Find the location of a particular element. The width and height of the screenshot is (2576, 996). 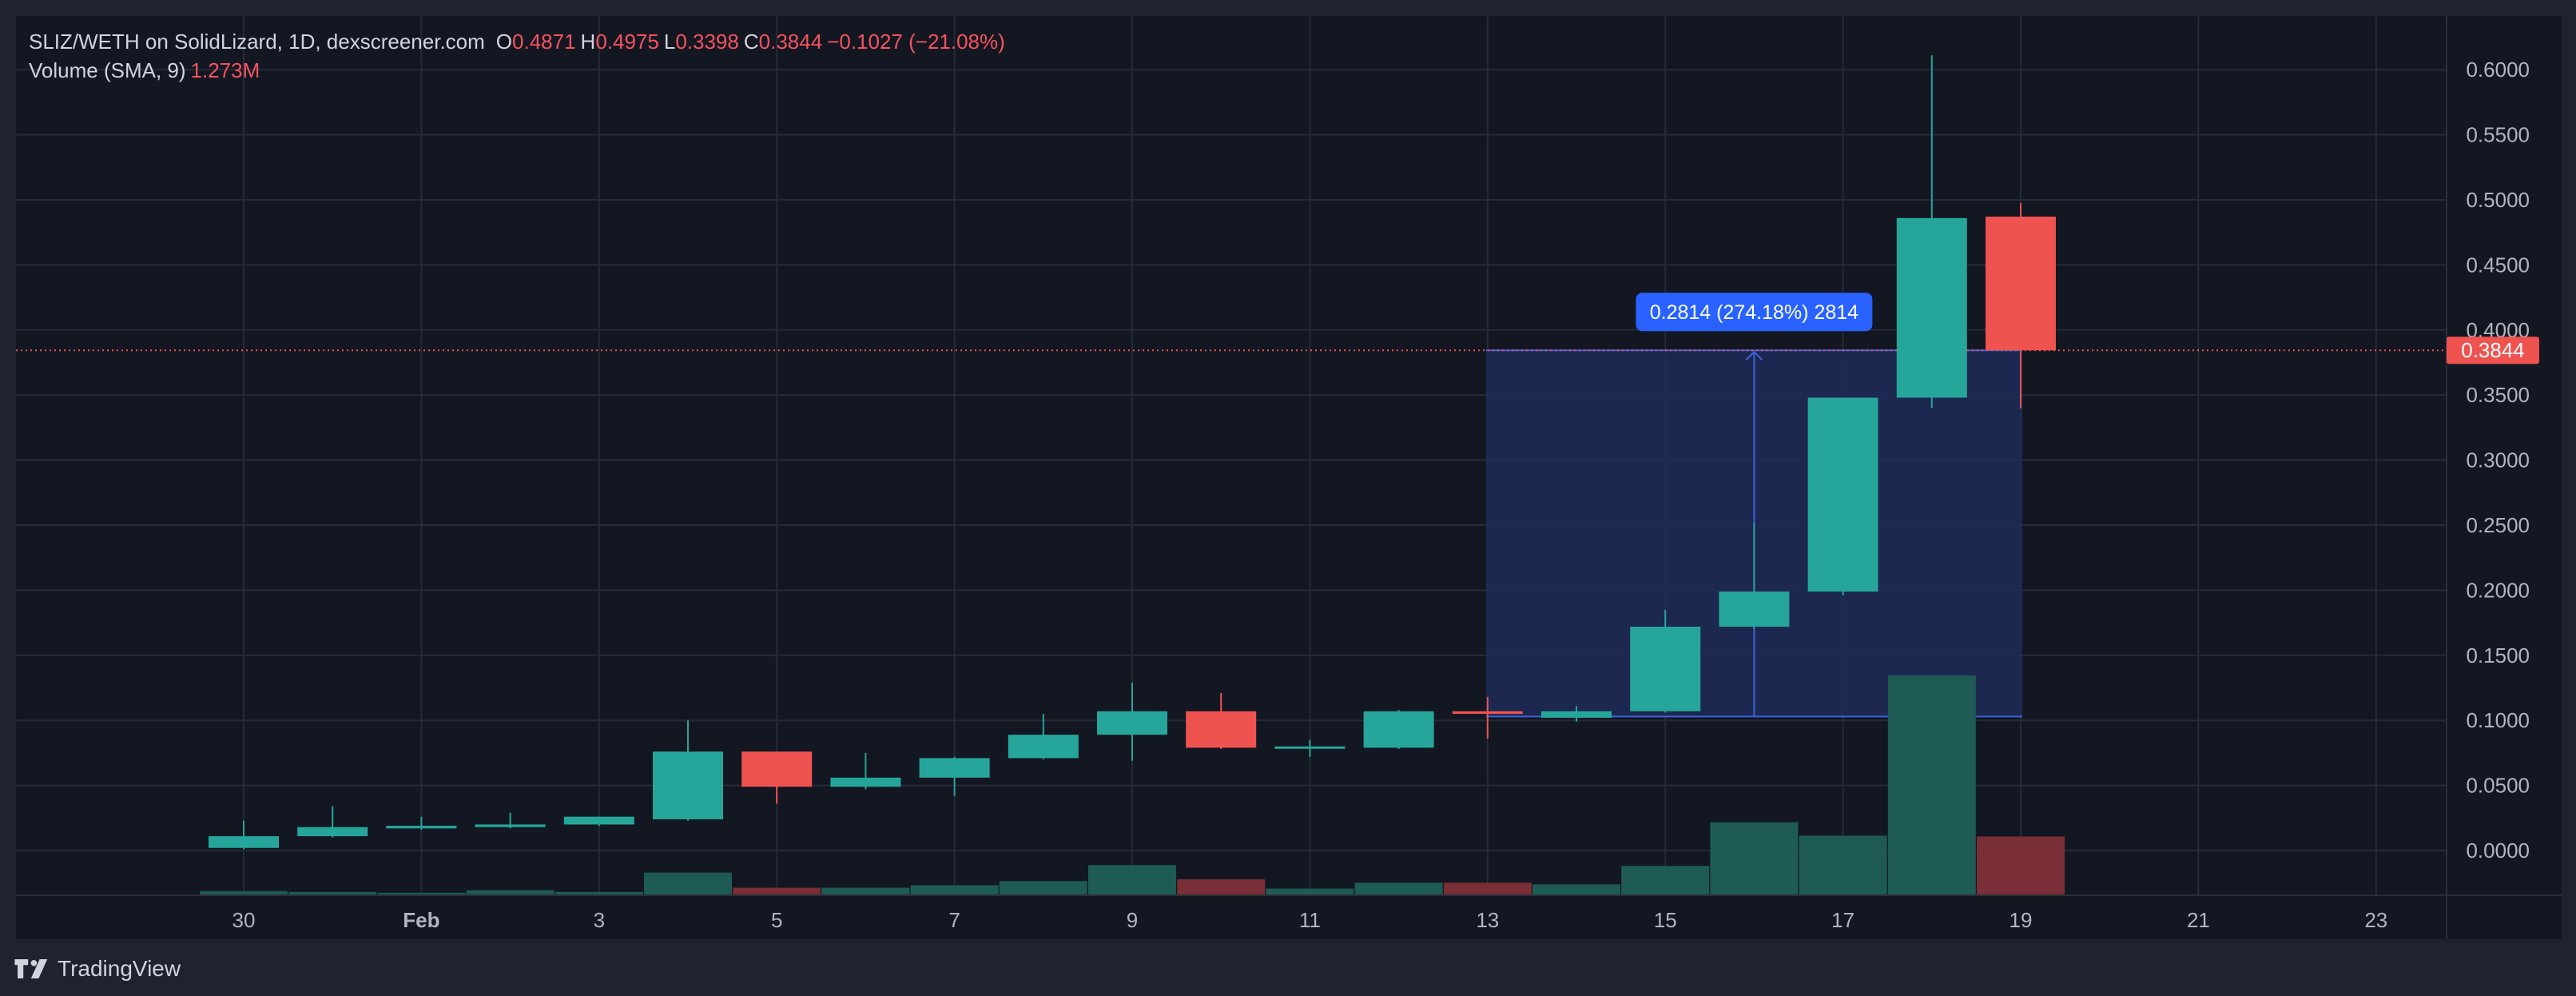

y-axis-tick-label: 0.3500 is located at coordinates (2498, 395).